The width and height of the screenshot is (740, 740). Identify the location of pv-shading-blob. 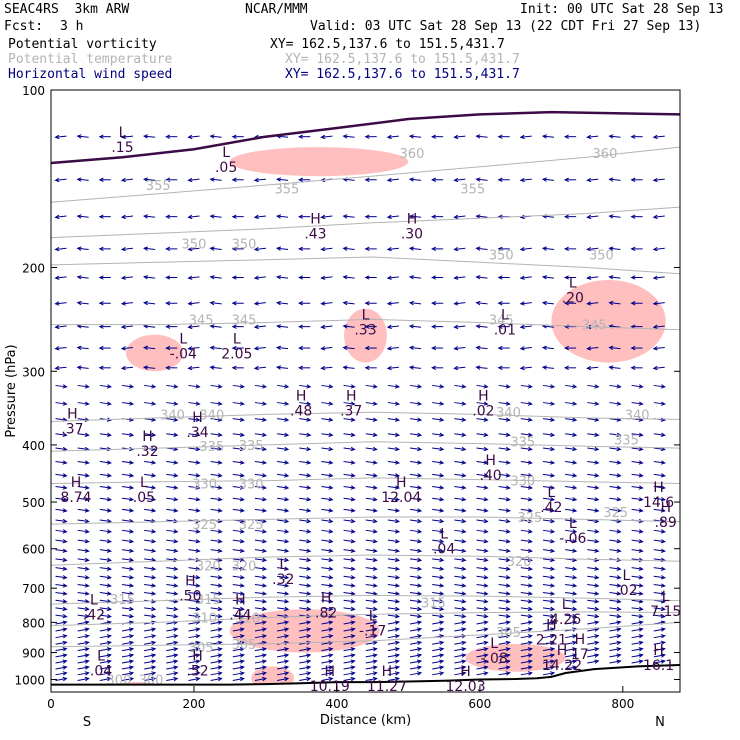
(608, 321).